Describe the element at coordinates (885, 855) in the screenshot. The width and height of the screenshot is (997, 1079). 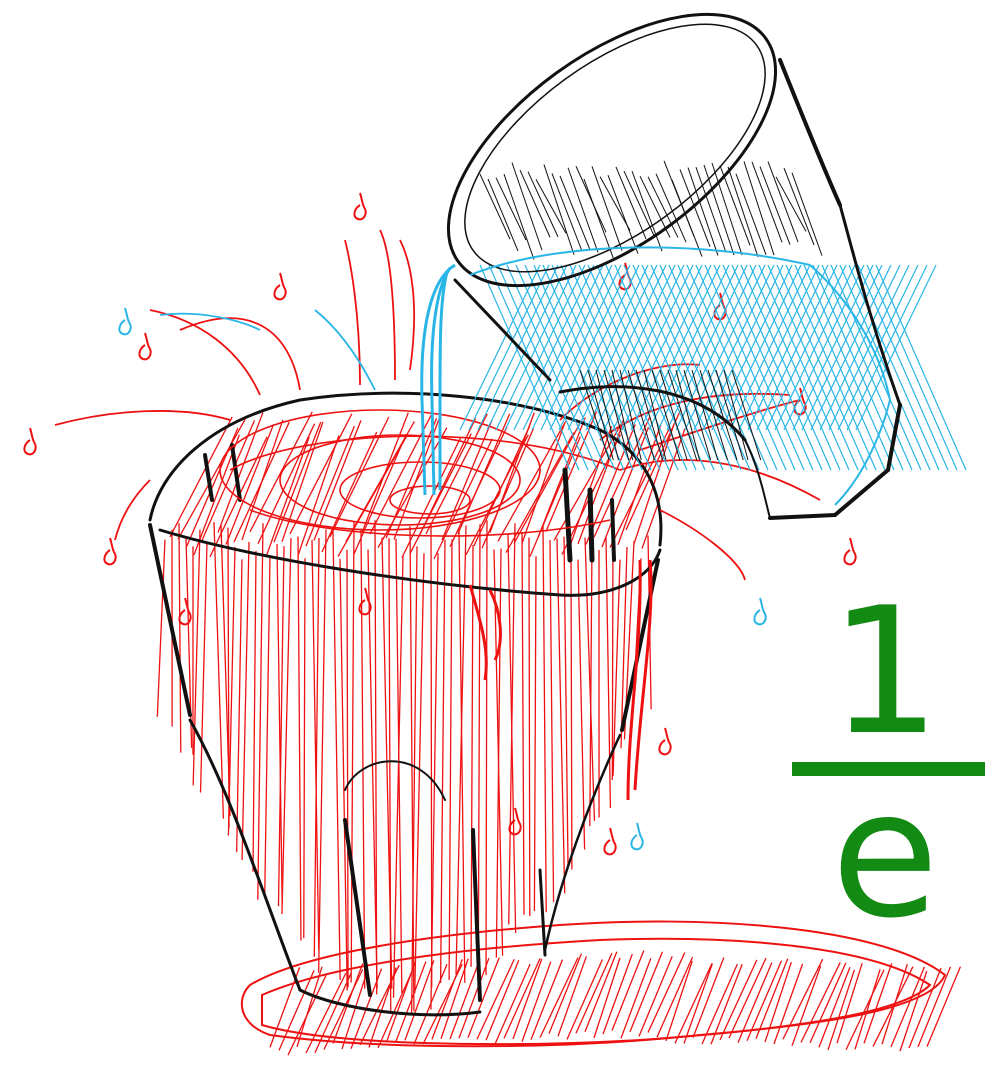
I see `formula-denominator: e` at that location.